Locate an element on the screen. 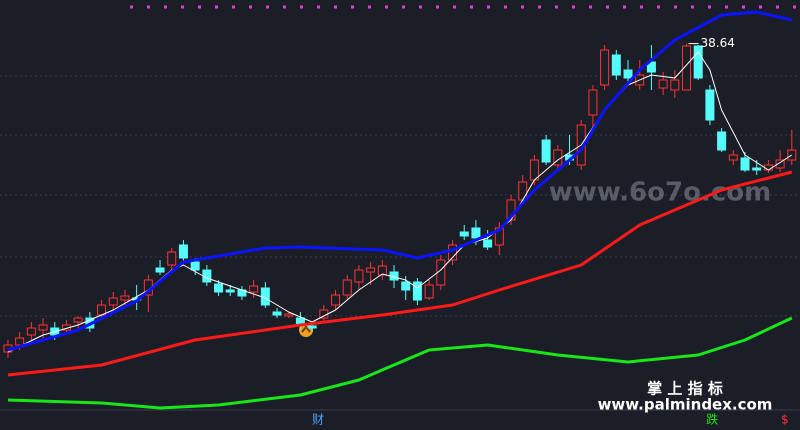  signal-marker: 跌 is located at coordinates (712, 419).